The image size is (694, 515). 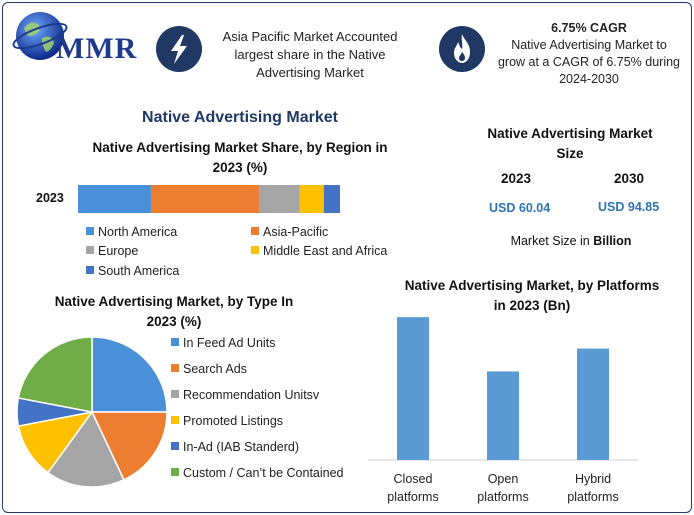 I want to click on pie-legend-item-2: Recommendation Unitsv, so click(x=257, y=401).